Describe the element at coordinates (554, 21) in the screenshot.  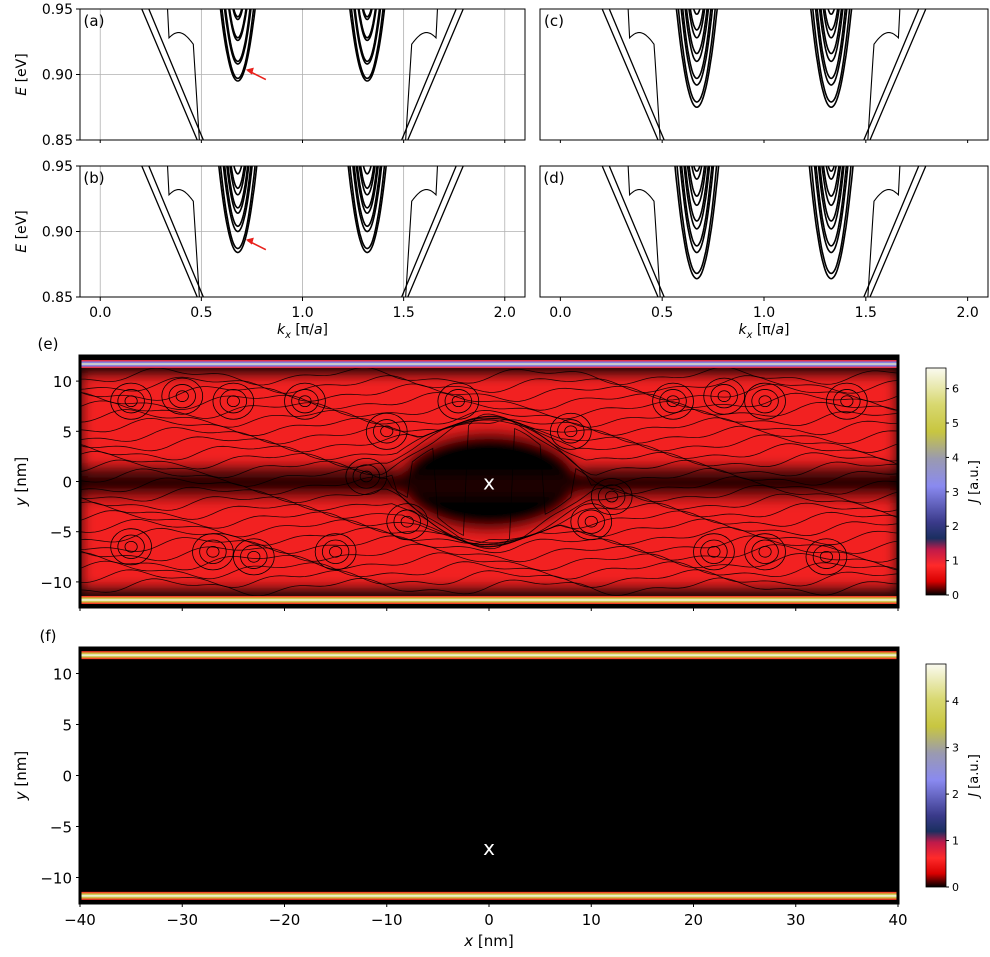
I see `panel-label: (c)` at that location.